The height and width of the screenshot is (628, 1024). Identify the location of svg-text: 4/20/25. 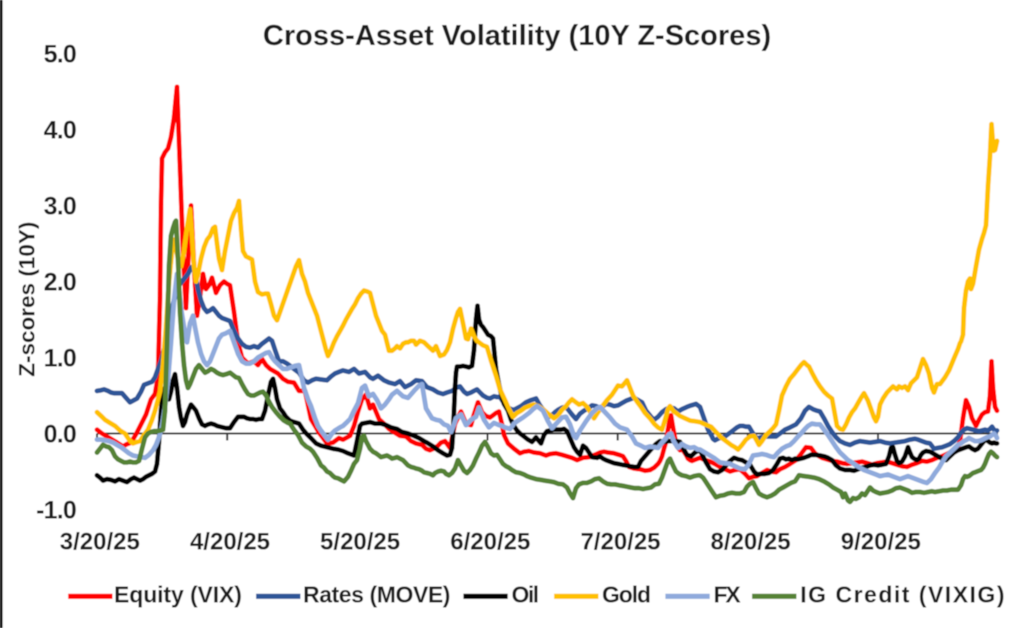
(230, 542).